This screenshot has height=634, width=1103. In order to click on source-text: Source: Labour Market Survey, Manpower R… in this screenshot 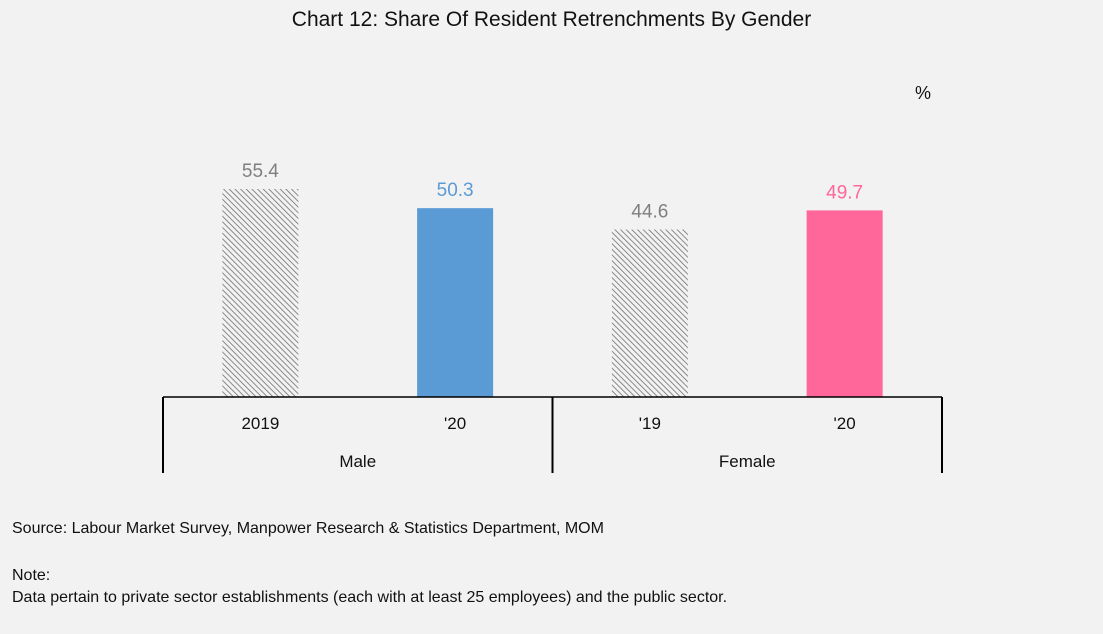, I will do `click(308, 528)`.